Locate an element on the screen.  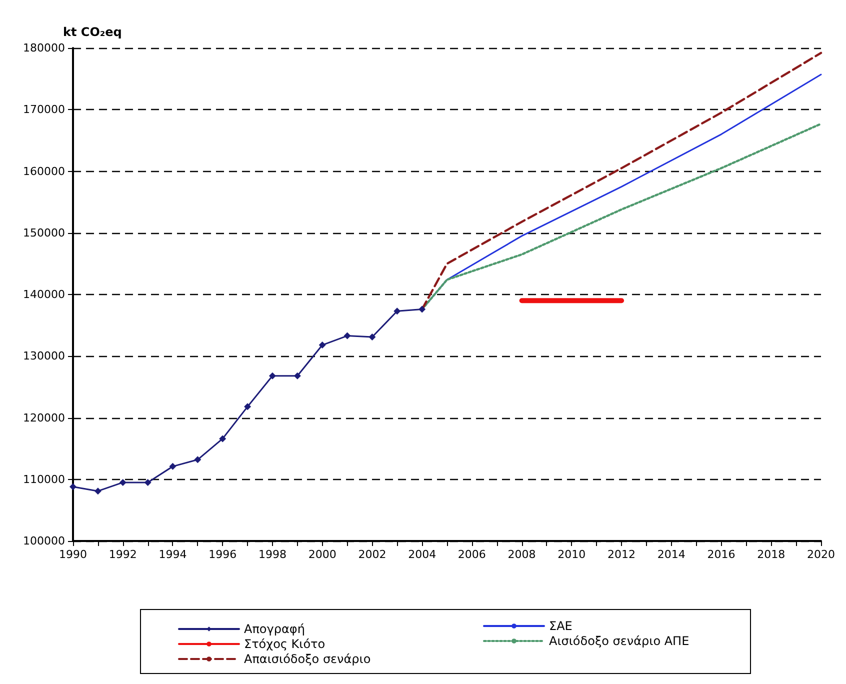
x-tick-label: 2018 is located at coordinates (771, 554).